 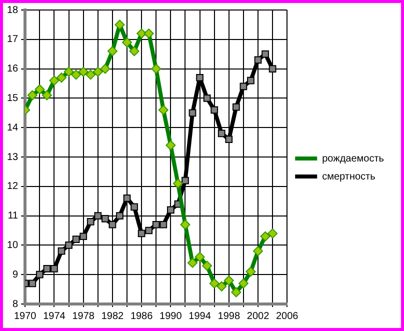 I want to click on y-tick-label: 16, so click(x=13, y=69).